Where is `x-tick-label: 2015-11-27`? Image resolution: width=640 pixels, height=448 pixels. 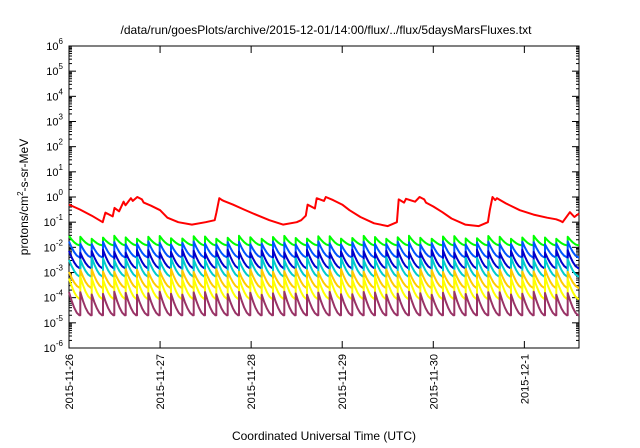 x-tick-label: 2015-11-27 is located at coordinates (161, 381).